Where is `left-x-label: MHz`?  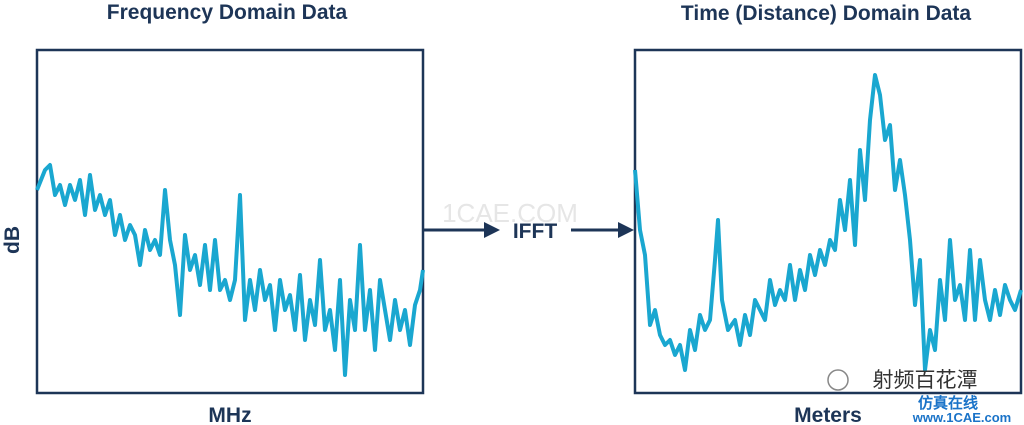
left-x-label: MHz is located at coordinates (229, 414).